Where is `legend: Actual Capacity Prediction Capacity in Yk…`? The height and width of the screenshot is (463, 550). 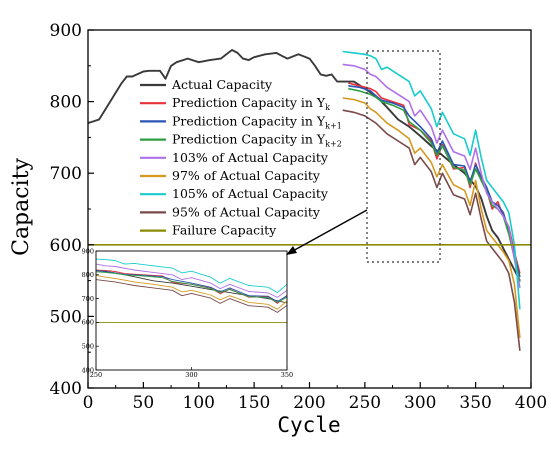
legend: Actual Capacity Prediction Capacity in Yk… is located at coordinates (241, 157).